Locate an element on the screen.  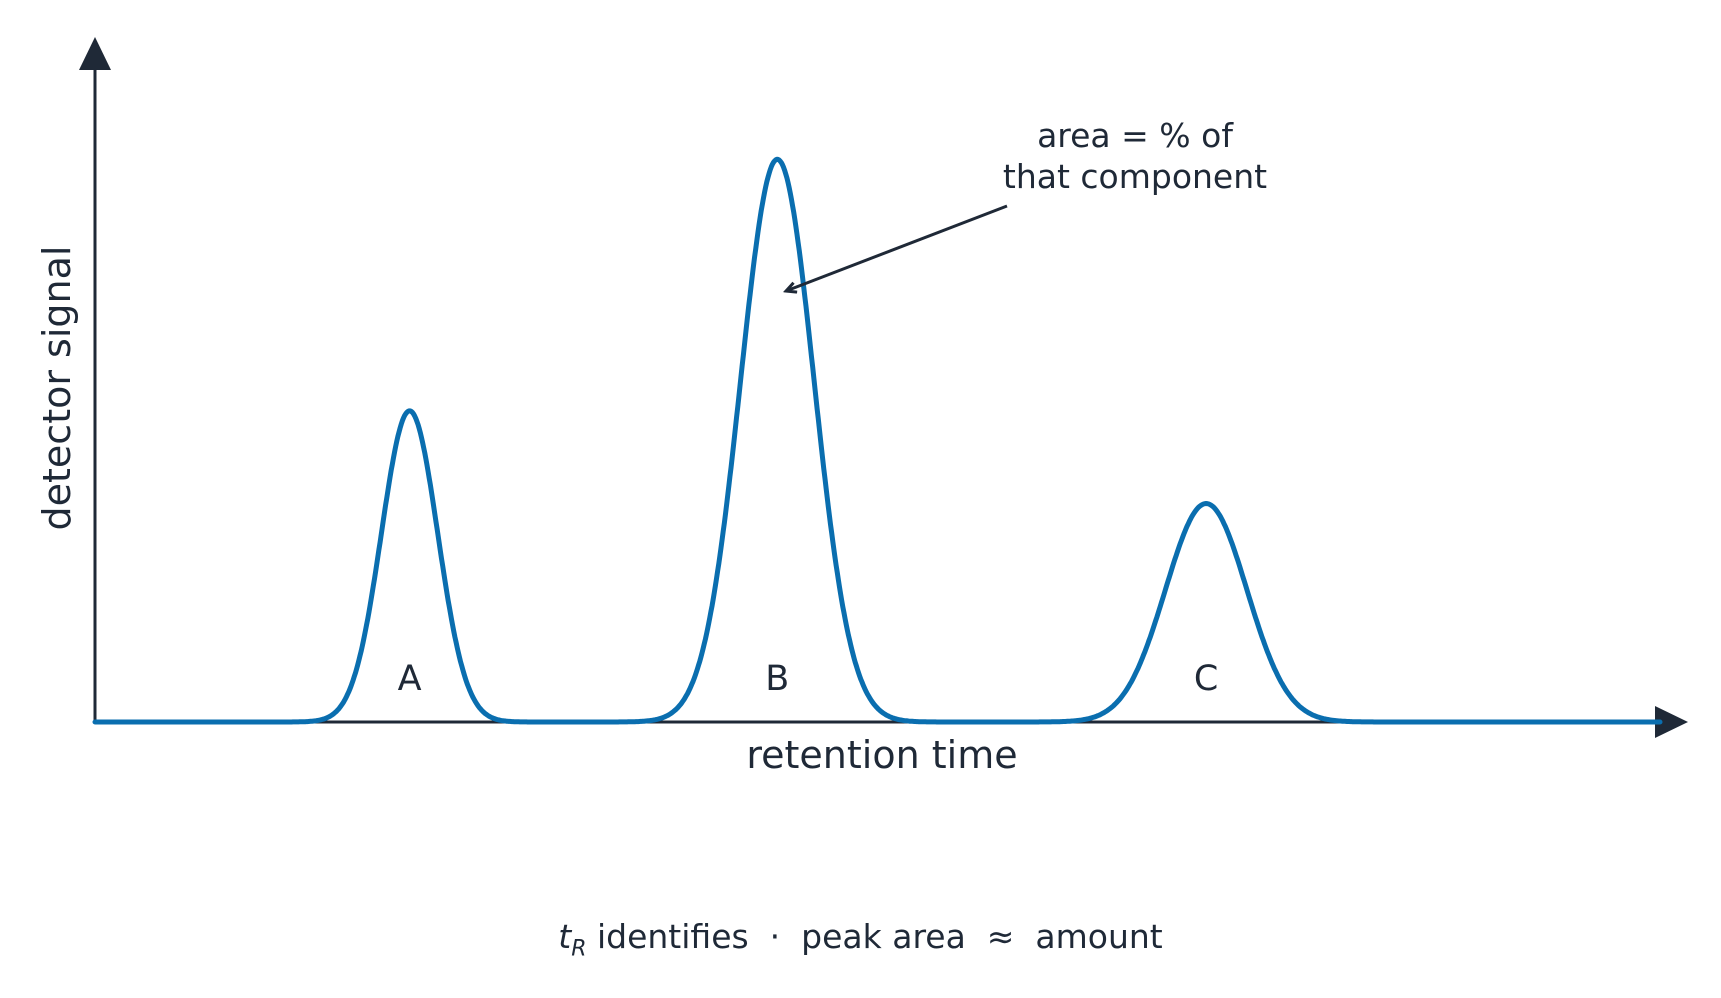
peak-labels: A B C is located at coordinates (808, 679).